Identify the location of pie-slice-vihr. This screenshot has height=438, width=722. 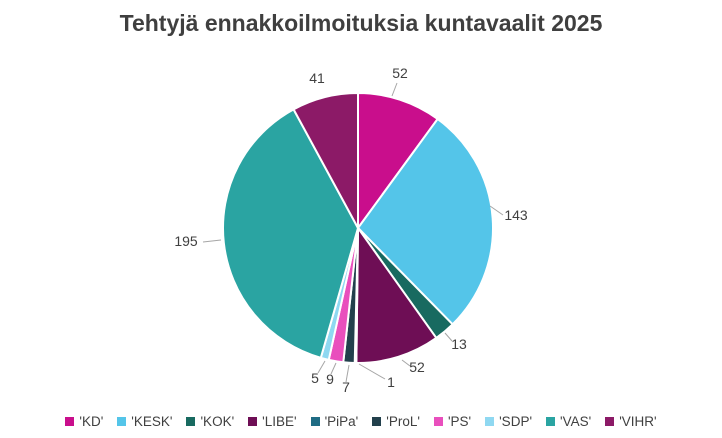
(325, 160).